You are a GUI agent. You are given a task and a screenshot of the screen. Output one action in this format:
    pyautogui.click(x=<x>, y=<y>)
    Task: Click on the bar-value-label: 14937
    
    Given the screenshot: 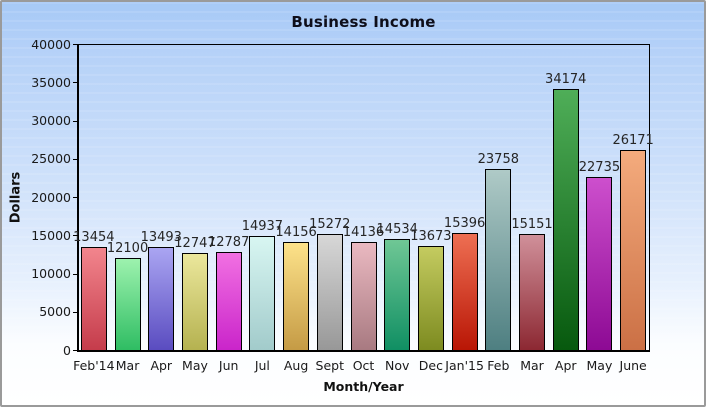 What is the action you would take?
    pyautogui.click(x=262, y=226)
    